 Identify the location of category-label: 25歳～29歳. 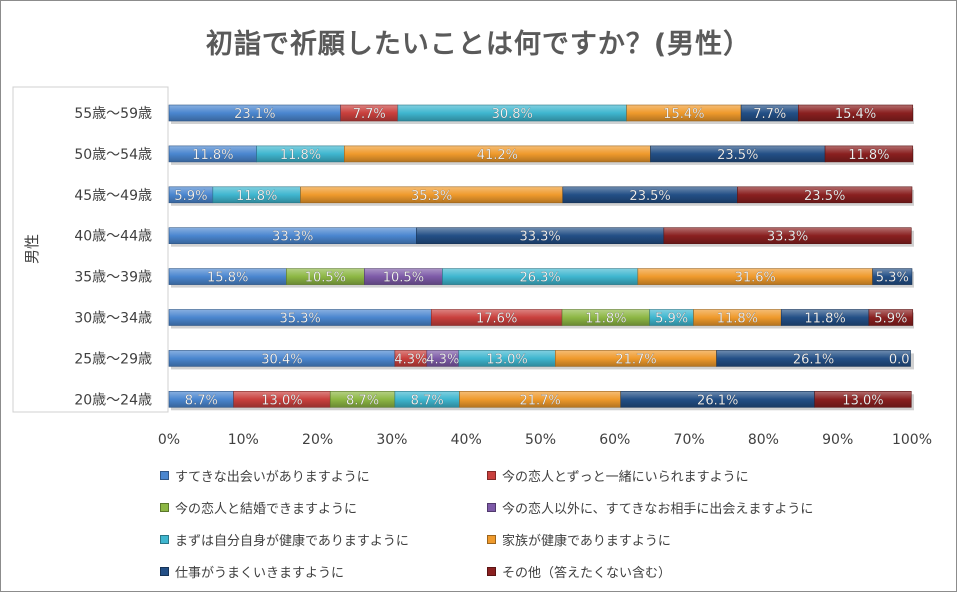
(113, 359).